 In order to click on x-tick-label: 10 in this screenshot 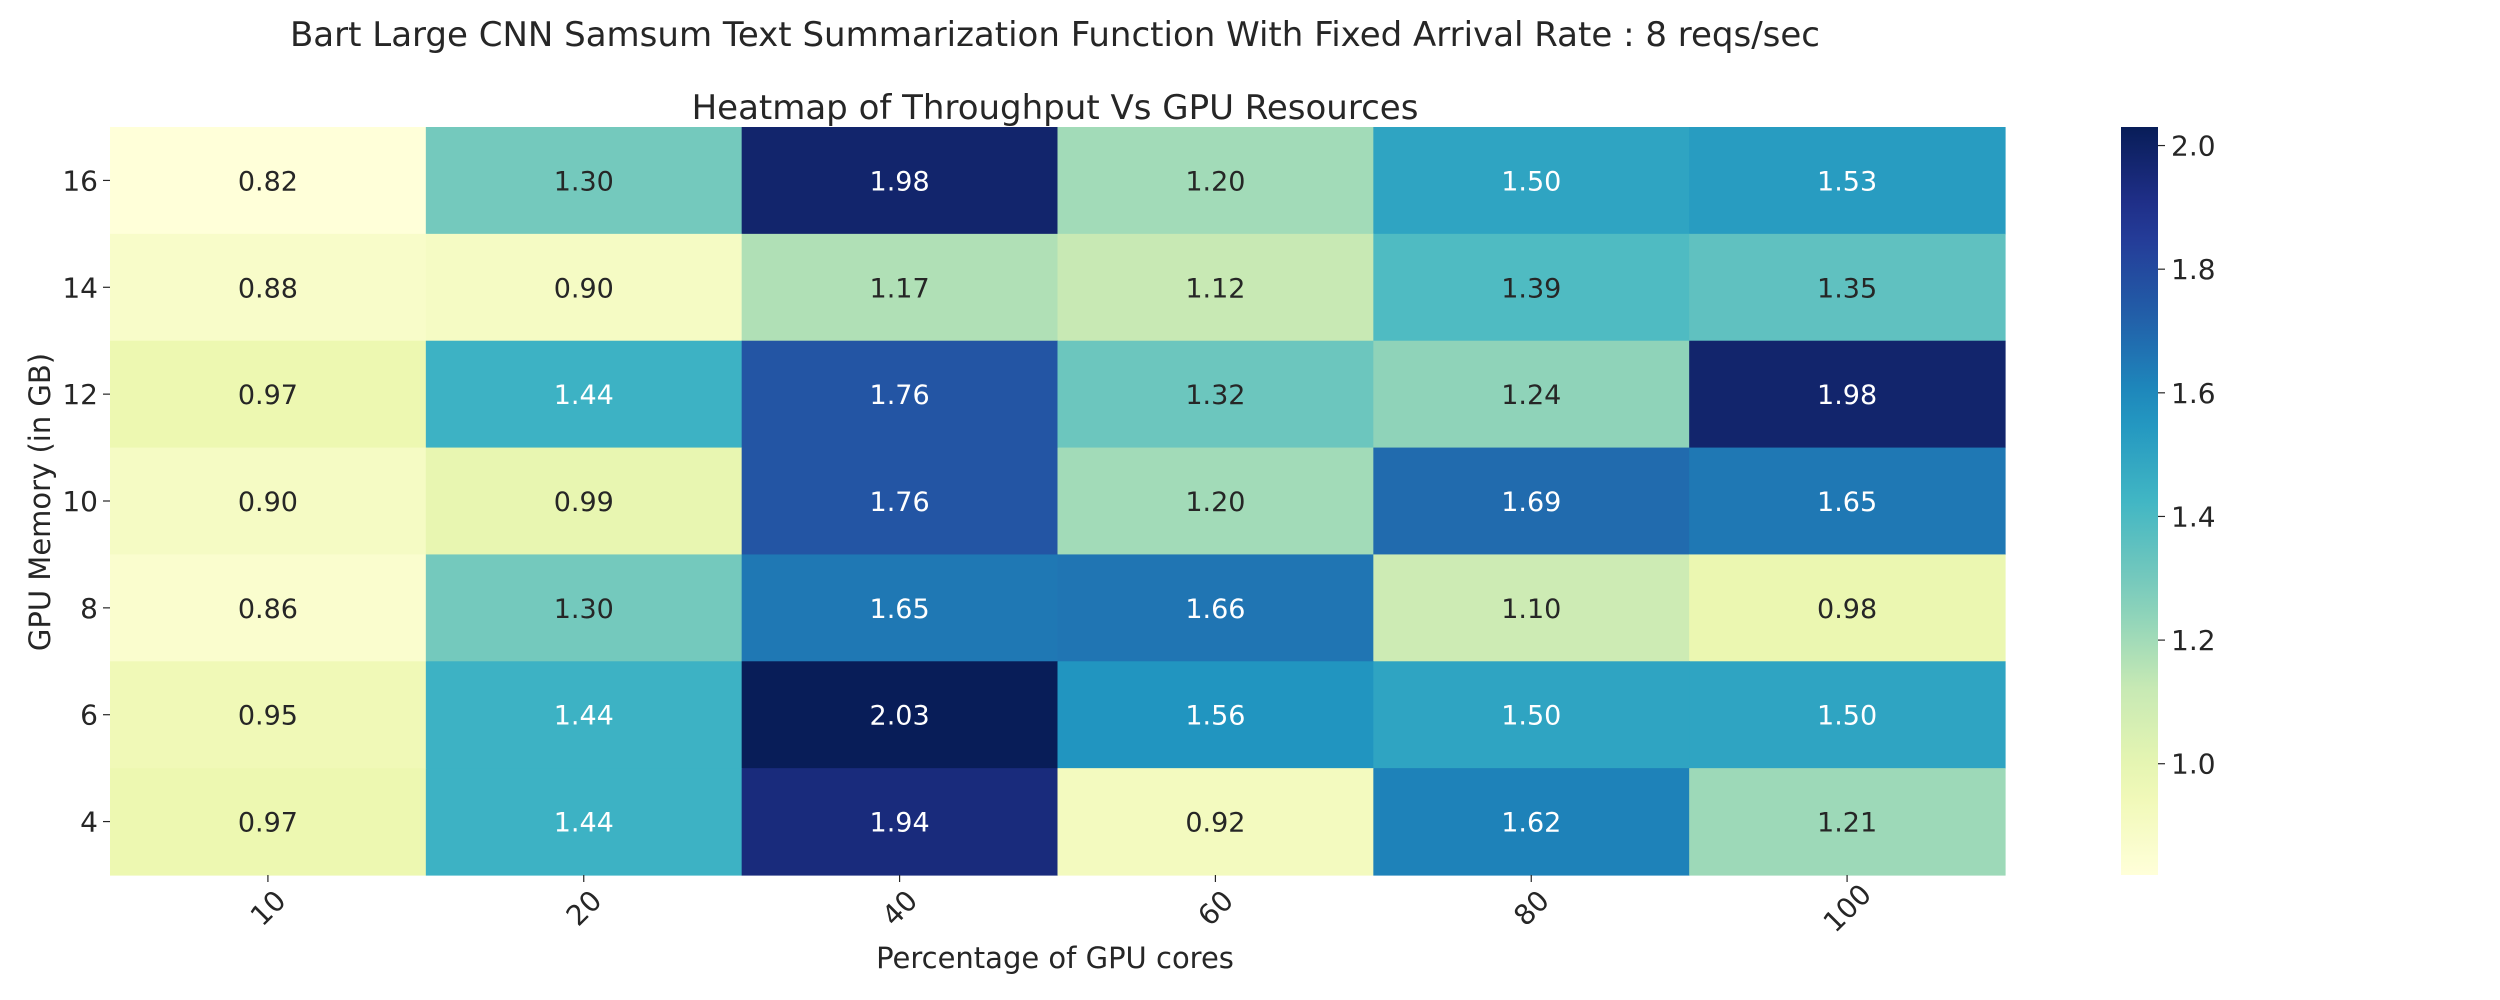, I will do `click(268, 908)`.